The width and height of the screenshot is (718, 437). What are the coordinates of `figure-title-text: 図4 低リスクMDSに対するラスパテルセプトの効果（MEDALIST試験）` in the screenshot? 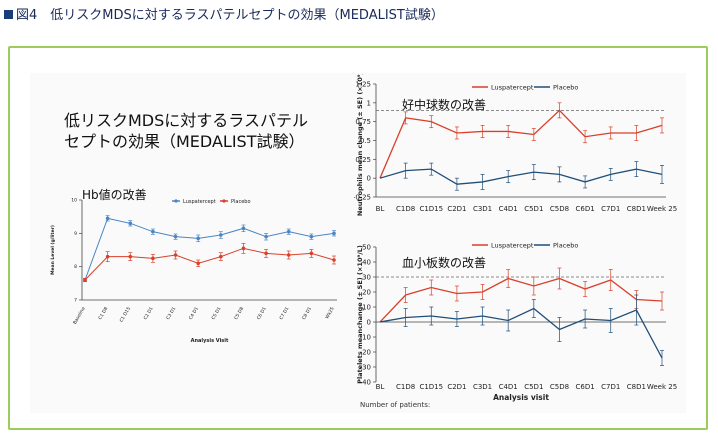 It's located at (230, 15).